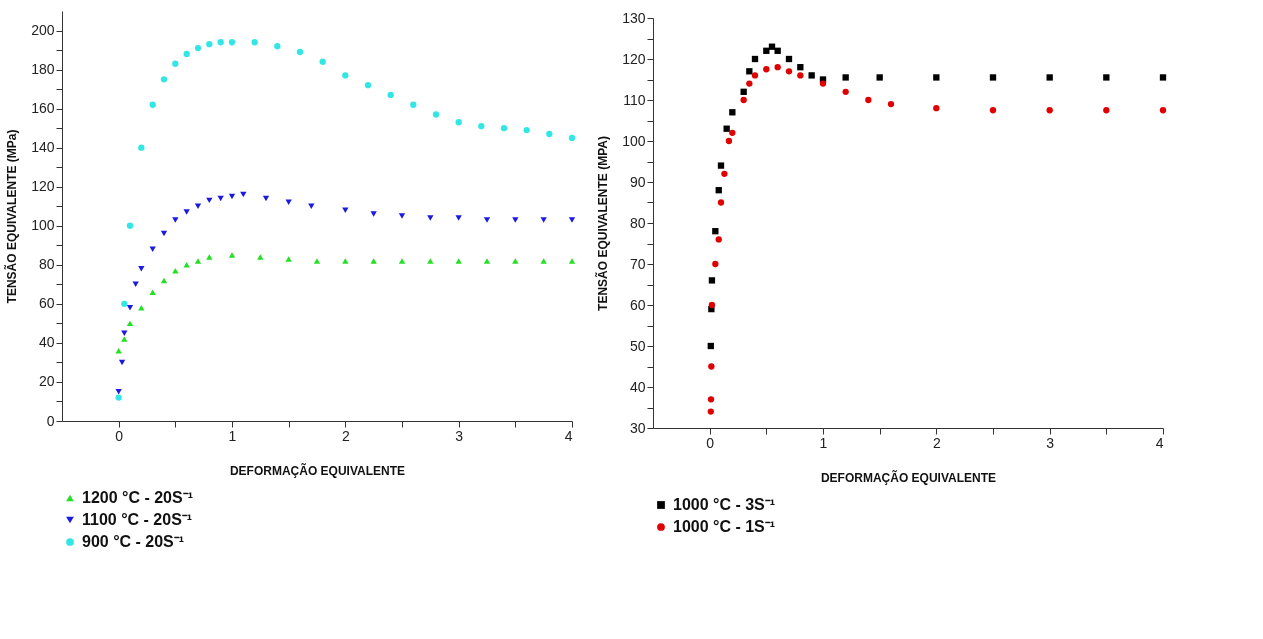 The width and height of the screenshot is (1263, 639). Describe the element at coordinates (637, 345) in the screenshot. I see `y-tick-label: 50` at that location.